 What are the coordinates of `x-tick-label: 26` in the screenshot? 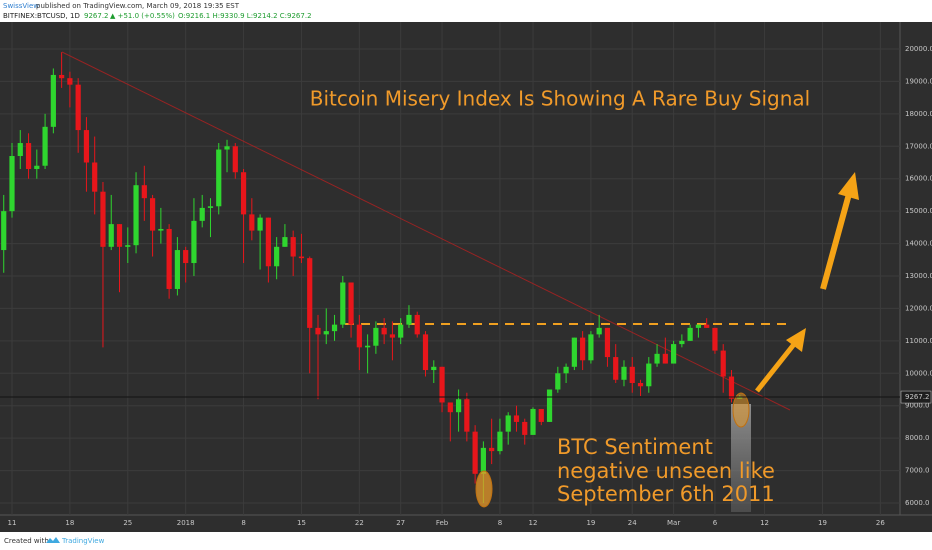 It's located at (880, 523).